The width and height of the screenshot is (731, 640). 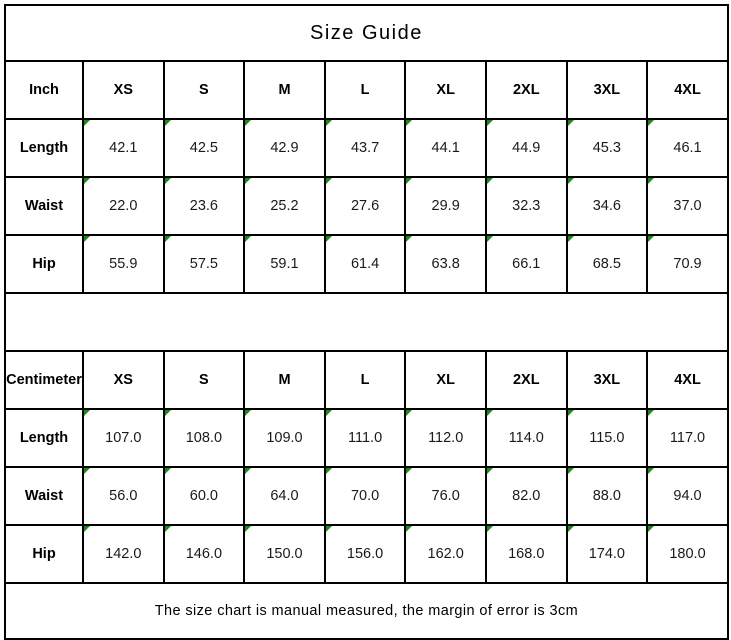 I want to click on page-title: Size Guide, so click(x=366, y=33).